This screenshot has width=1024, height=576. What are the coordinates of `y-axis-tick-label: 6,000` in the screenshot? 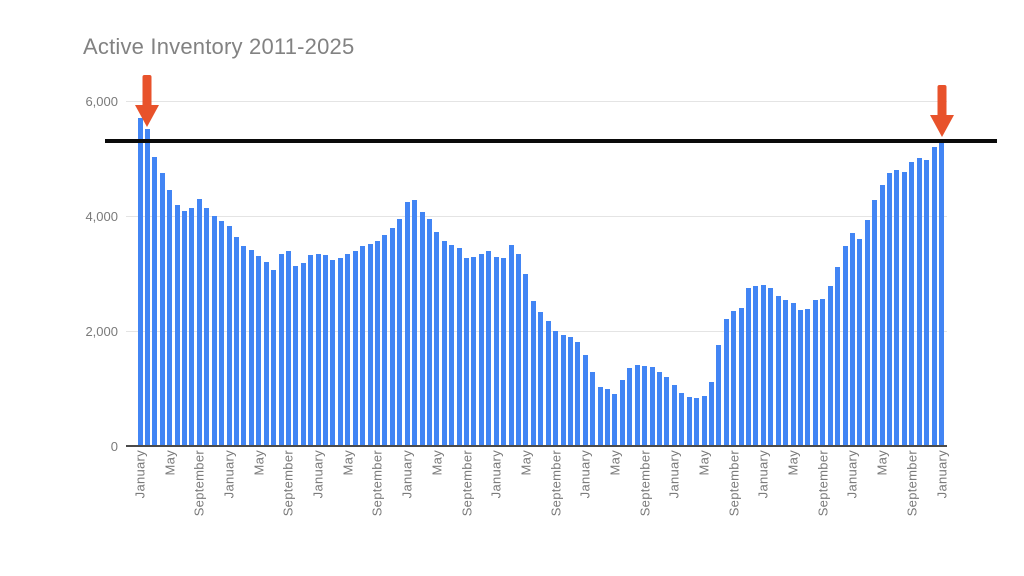 It's located at (101, 101).